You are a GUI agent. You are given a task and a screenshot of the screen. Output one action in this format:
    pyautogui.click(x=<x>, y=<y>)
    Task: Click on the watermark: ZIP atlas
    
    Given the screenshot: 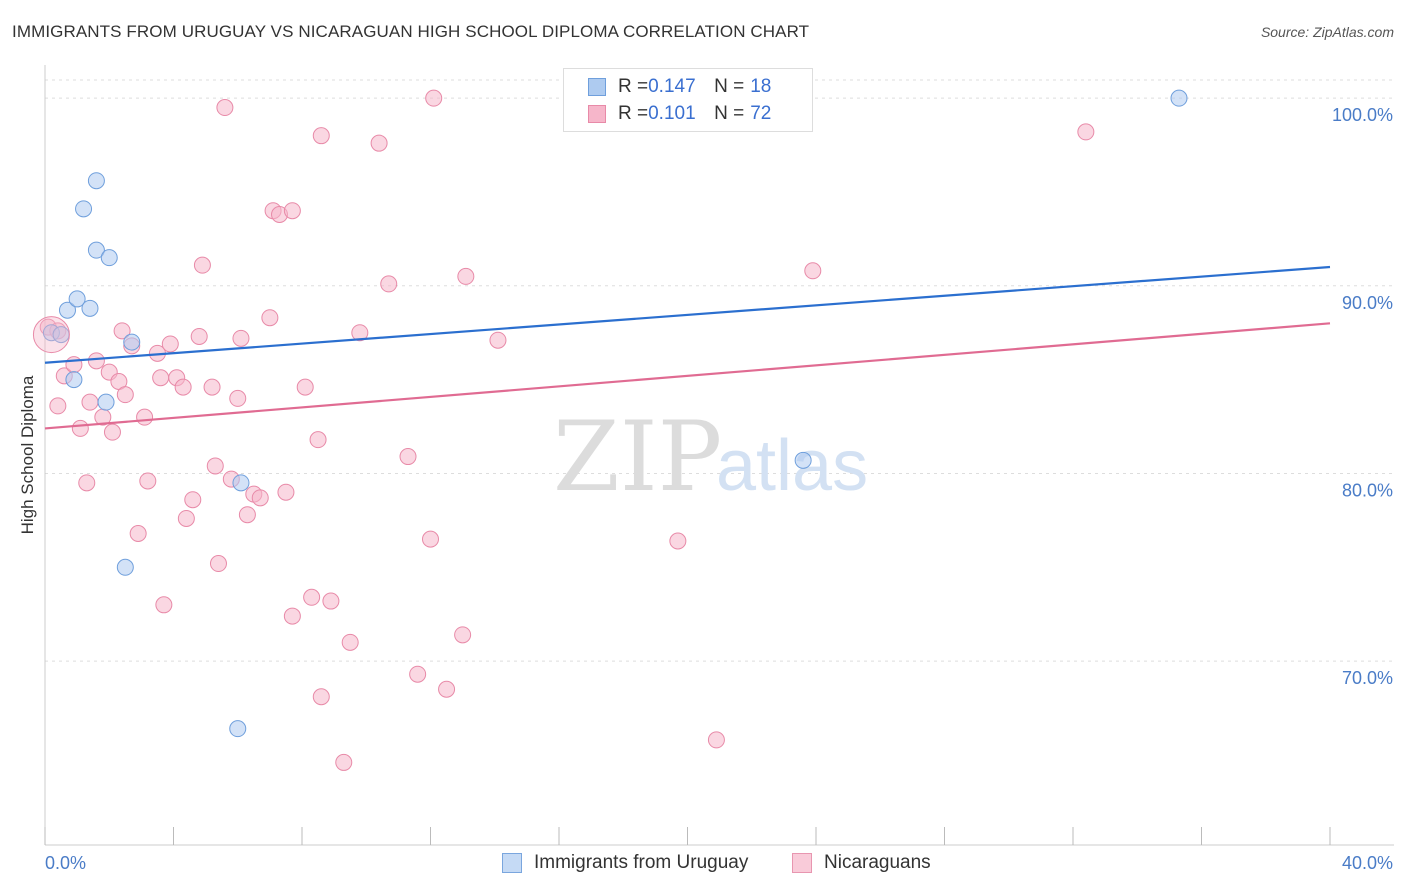 What is the action you would take?
    pyautogui.click(x=710, y=457)
    